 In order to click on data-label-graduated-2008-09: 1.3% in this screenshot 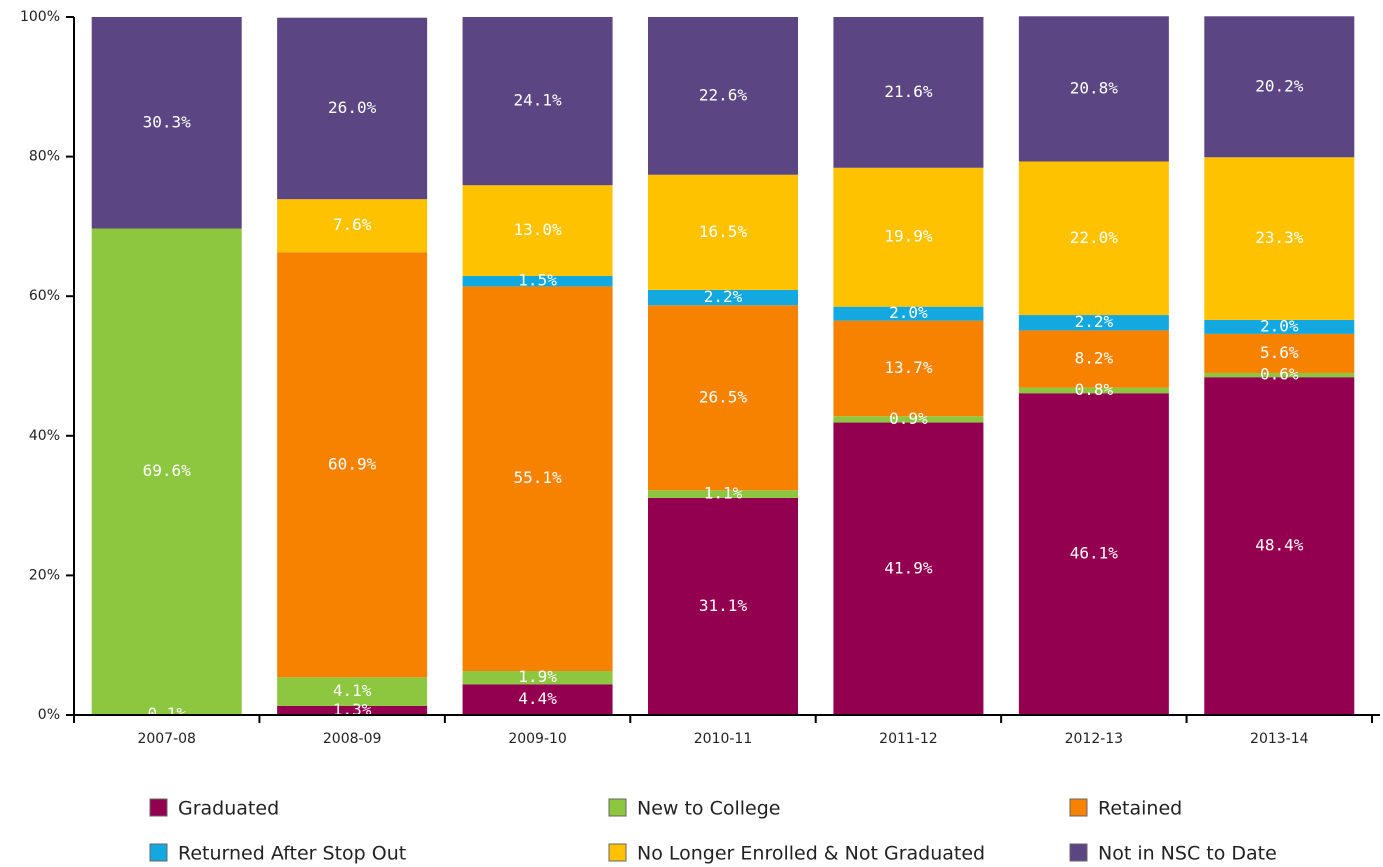, I will do `click(352, 709)`.